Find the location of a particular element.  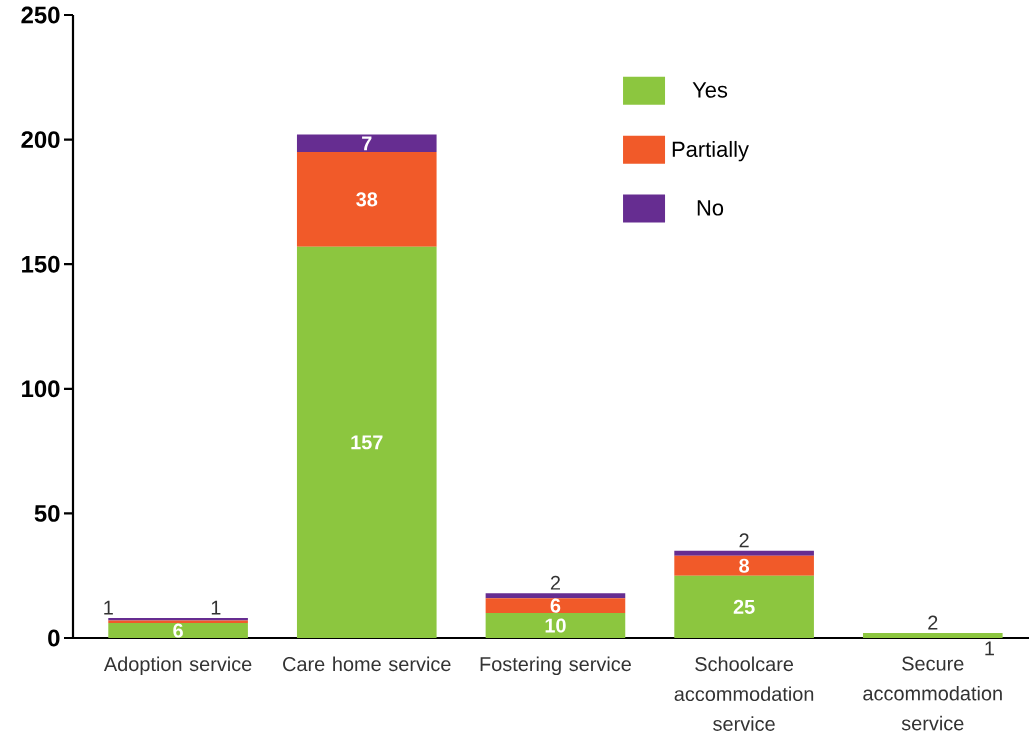

data-label: 8 is located at coordinates (744, 565).